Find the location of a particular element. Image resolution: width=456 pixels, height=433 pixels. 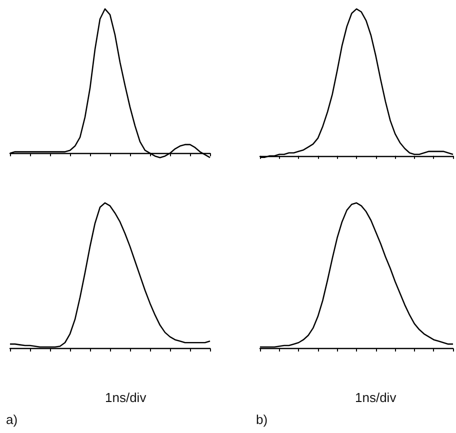

text: b) is located at coordinates (262, 419).